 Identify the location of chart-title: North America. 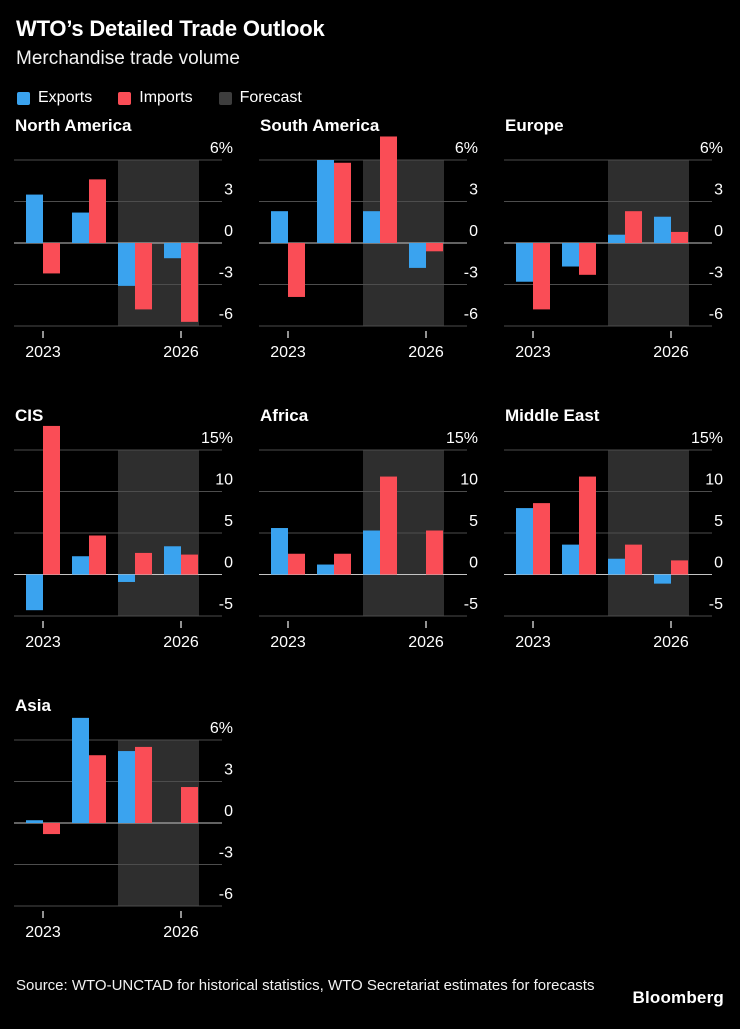
(73, 125).